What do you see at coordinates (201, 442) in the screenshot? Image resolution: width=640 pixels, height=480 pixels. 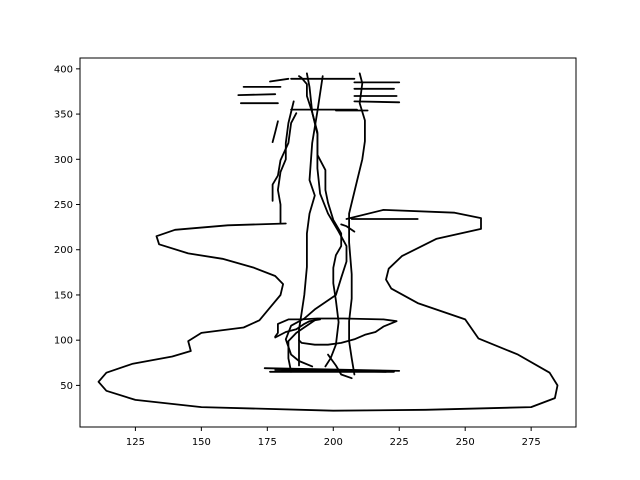 I see `x-tick-label: 150` at bounding box center [201, 442].